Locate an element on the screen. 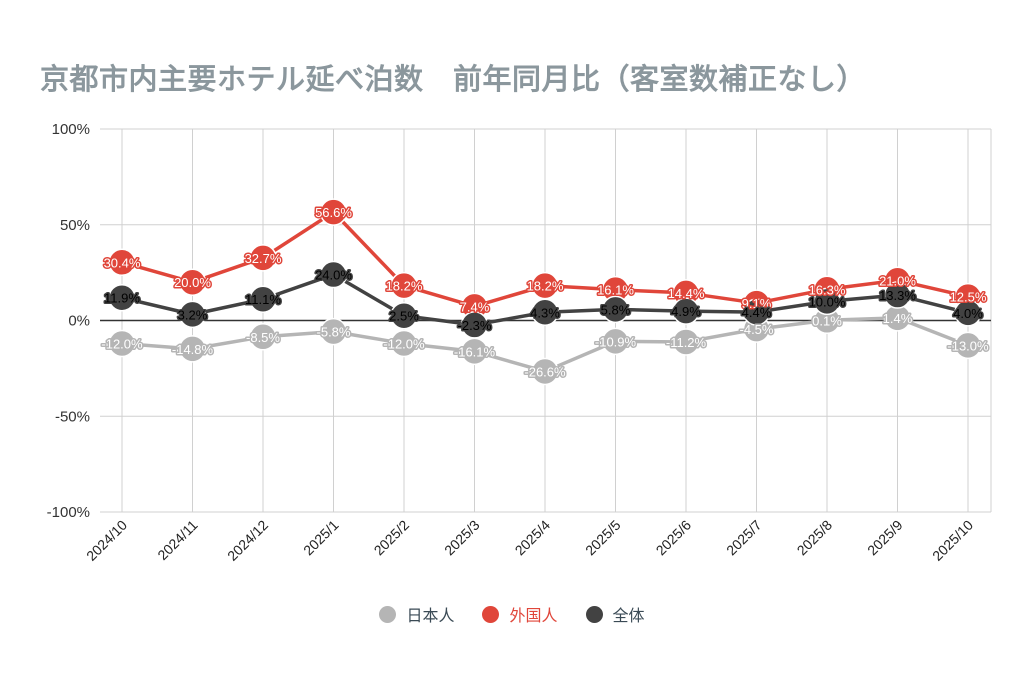  data-label-japanese: -11.2% is located at coordinates (686, 342).